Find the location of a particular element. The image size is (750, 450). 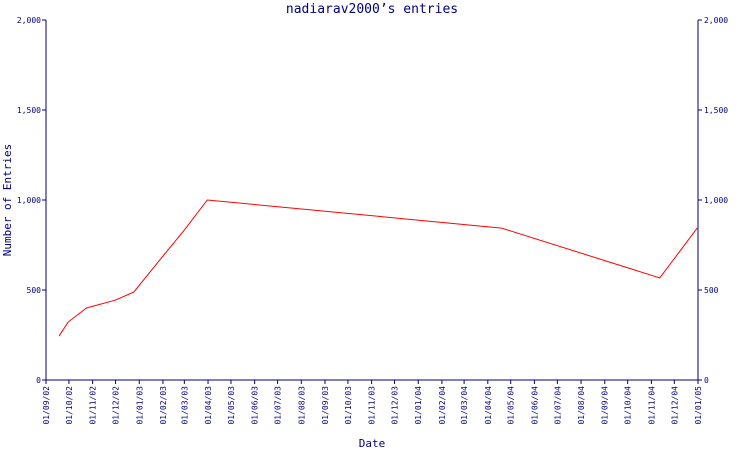

y-tick-label: 500 is located at coordinates (34, 290).